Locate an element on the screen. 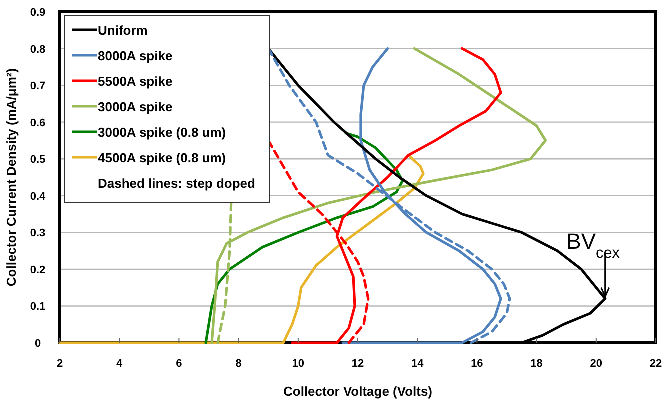  legend-label: Uniform is located at coordinates (123, 30).